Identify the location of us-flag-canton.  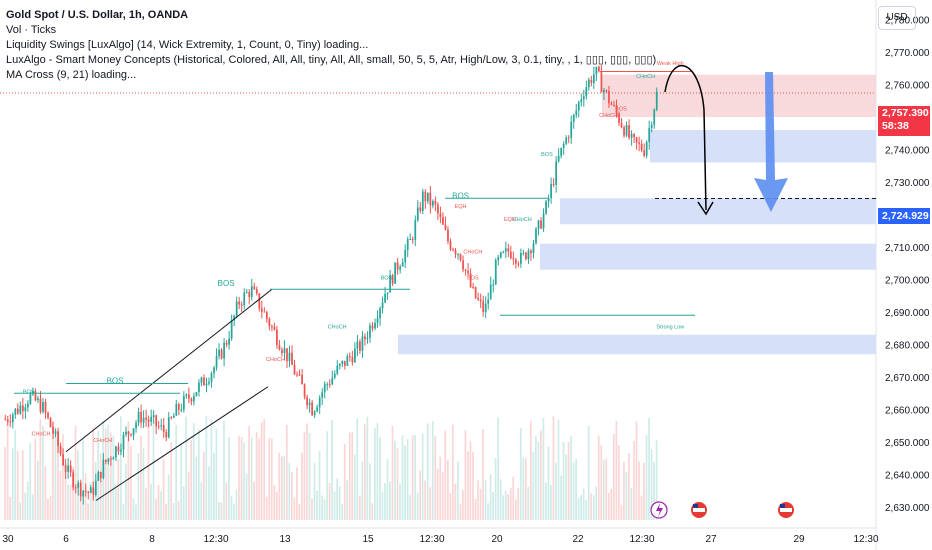
(695, 506).